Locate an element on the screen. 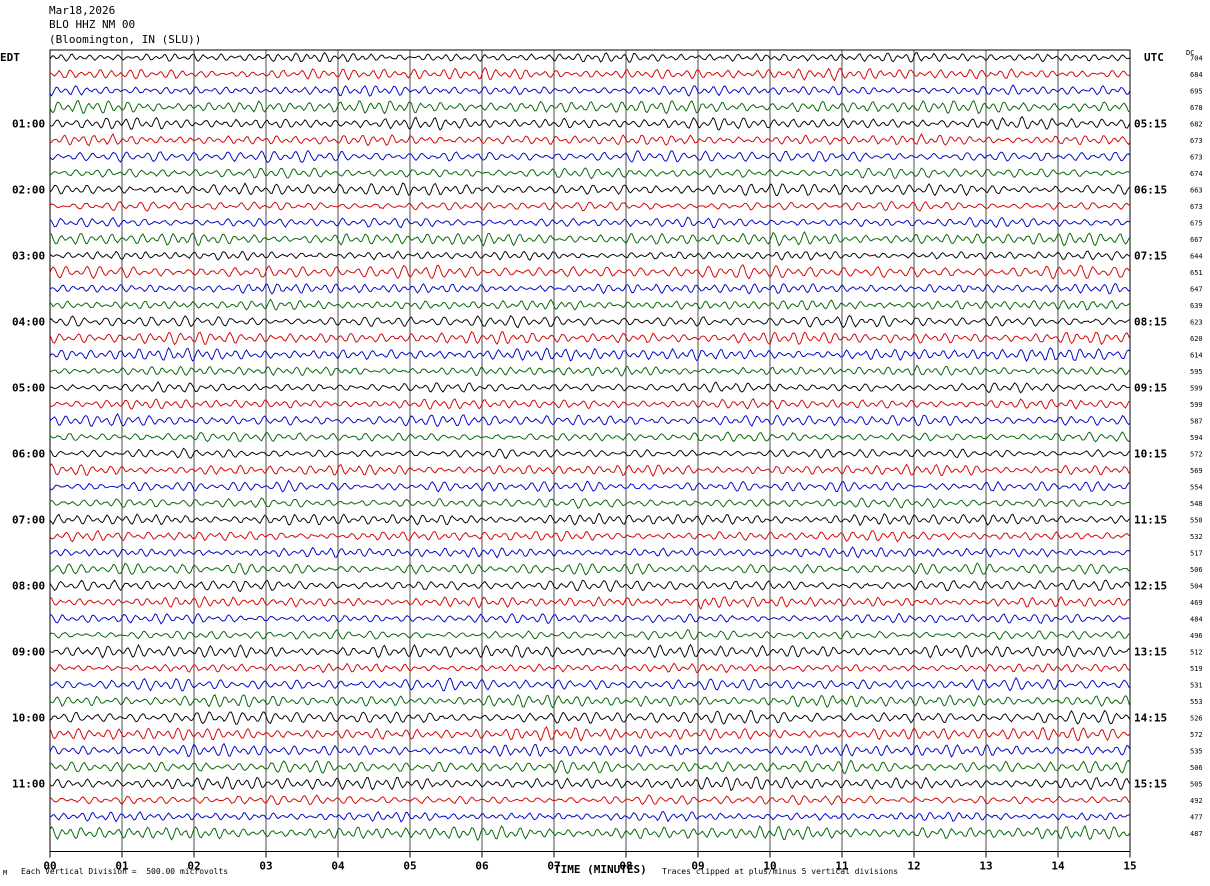 The height and width of the screenshot is (886, 1210). dc-offset-header: DC is located at coordinates (1190, 53).